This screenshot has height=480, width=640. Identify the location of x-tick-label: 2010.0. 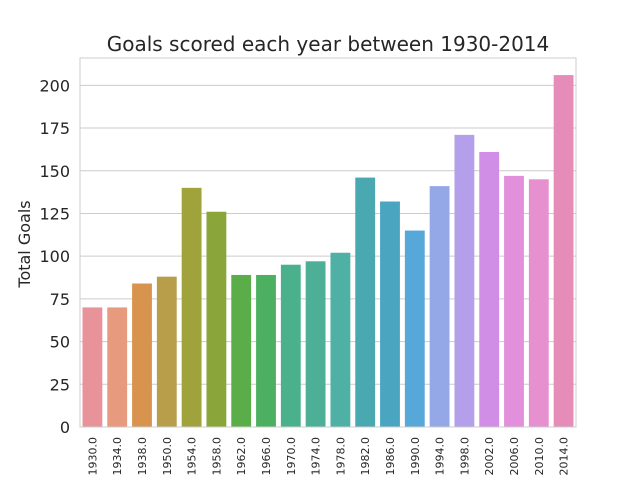
(539, 456).